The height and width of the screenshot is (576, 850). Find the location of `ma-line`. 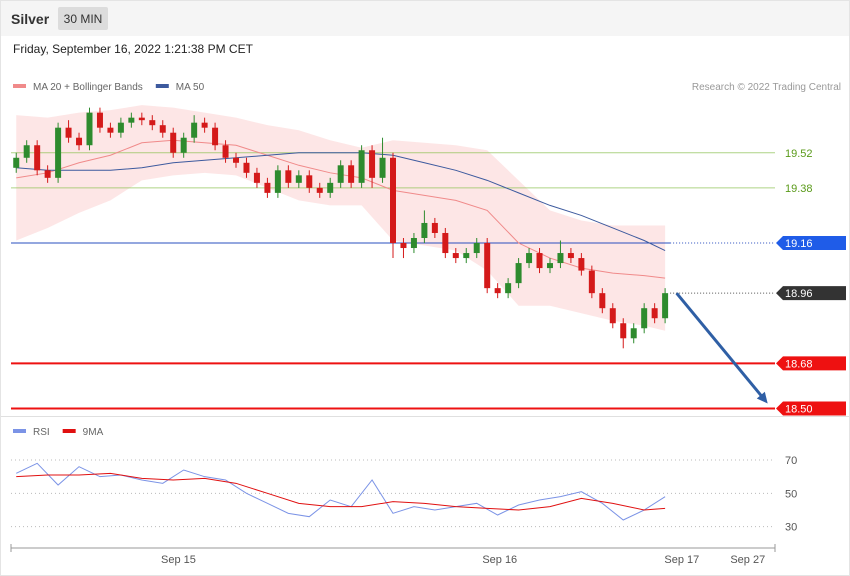

ma-line is located at coordinates (341, 201).